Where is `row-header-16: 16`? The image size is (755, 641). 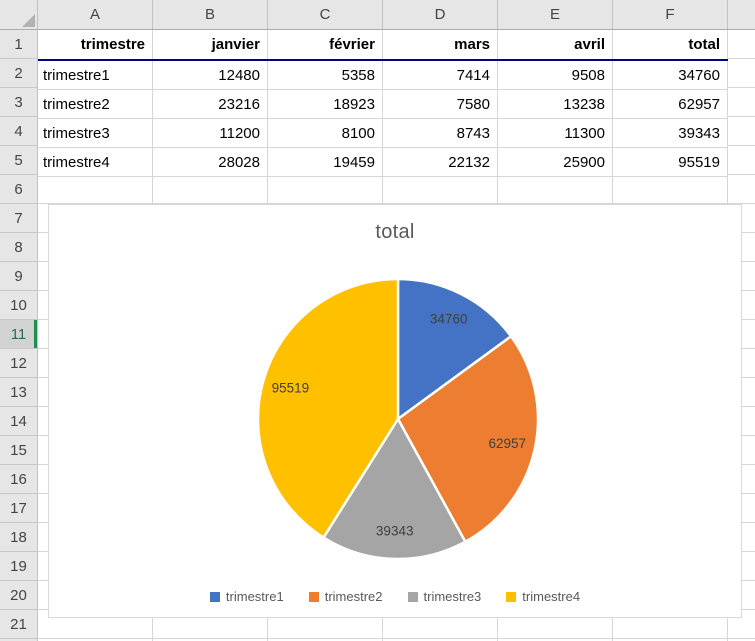 row-header-16: 16 is located at coordinates (18, 479).